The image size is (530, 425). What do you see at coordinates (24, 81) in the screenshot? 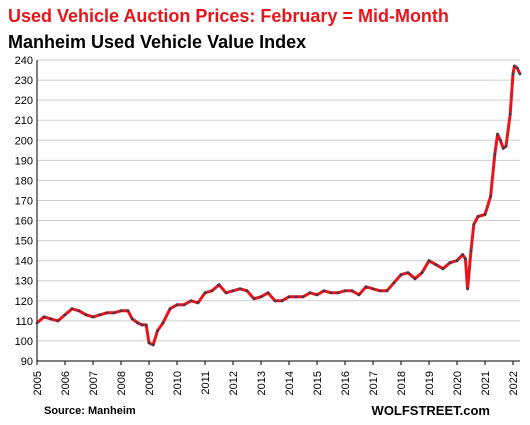
I see `y-tick-label: 230` at bounding box center [24, 81].